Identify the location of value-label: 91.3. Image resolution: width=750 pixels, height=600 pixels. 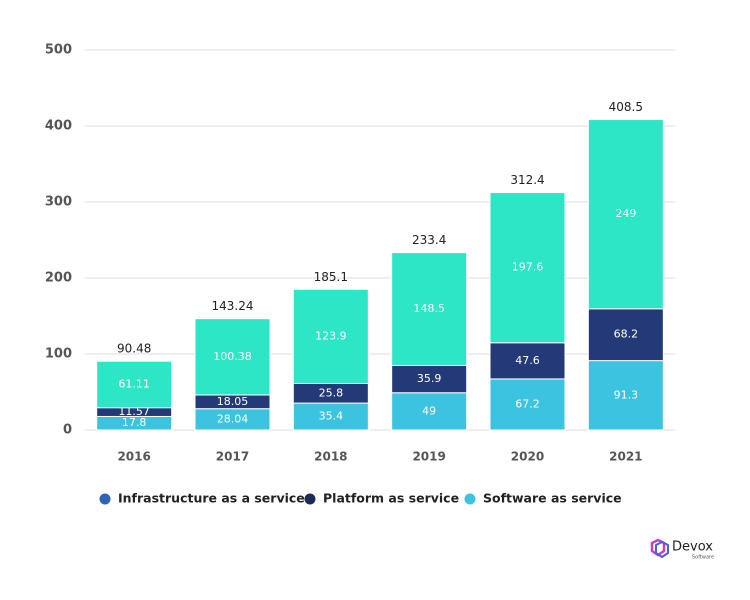
(626, 394).